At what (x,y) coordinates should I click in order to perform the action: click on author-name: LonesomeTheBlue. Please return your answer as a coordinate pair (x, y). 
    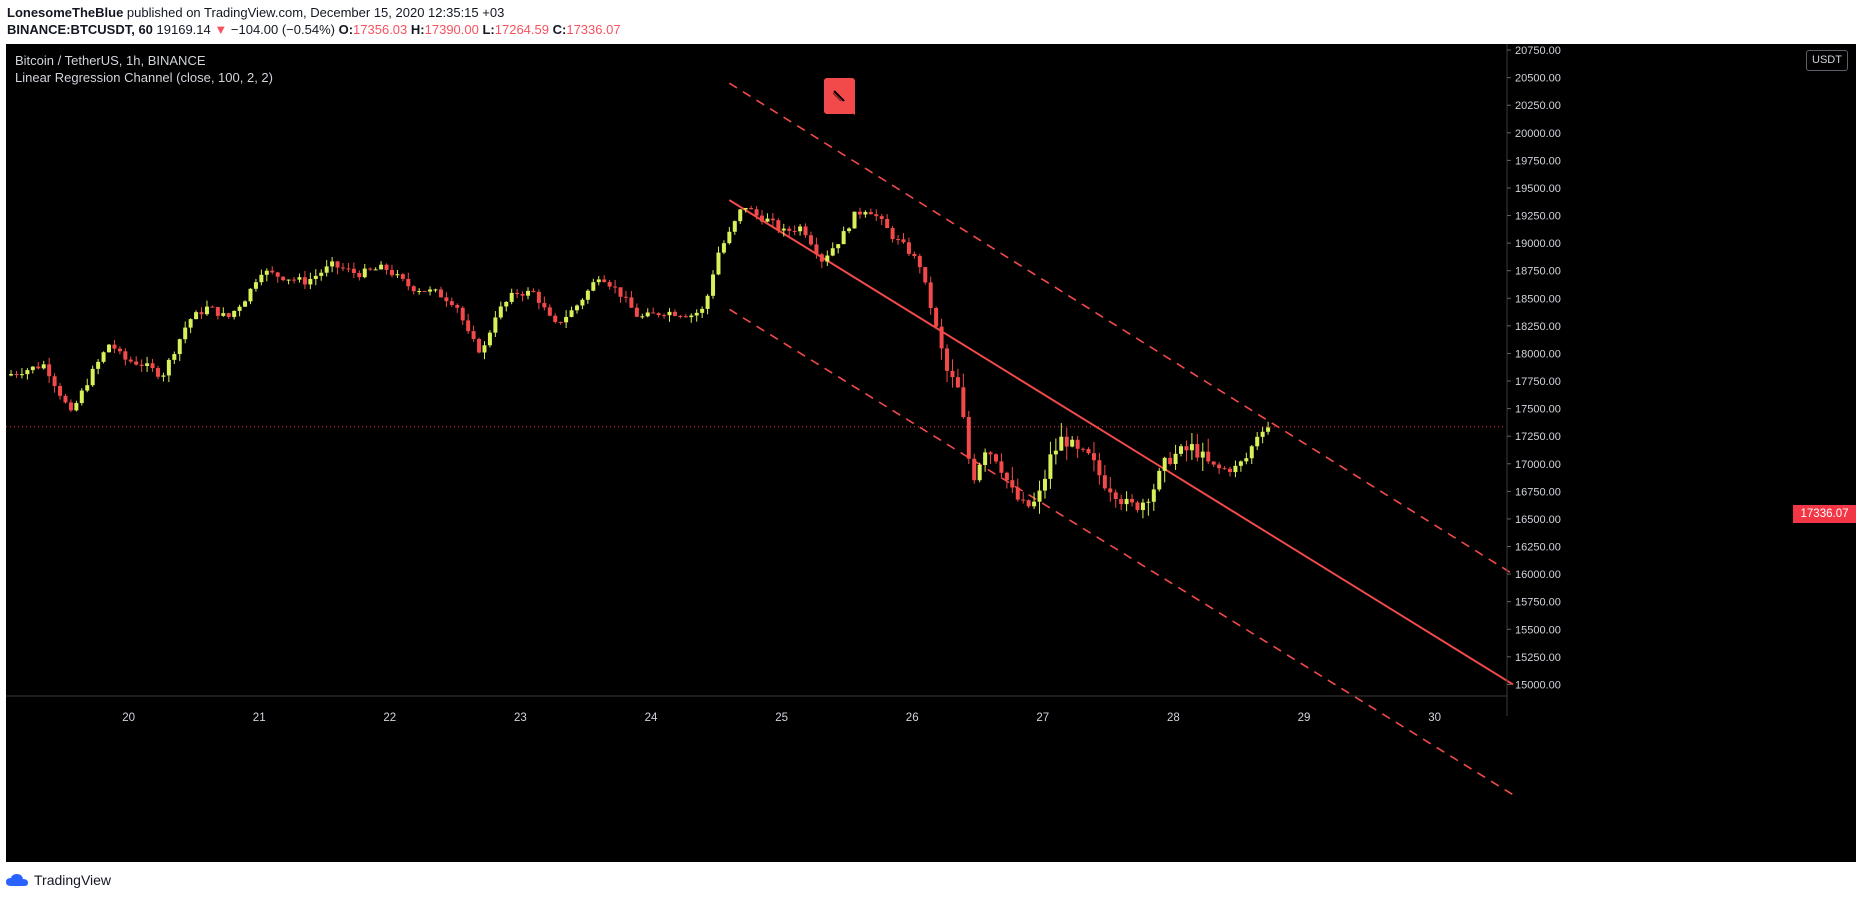
    Looking at the image, I should click on (65, 12).